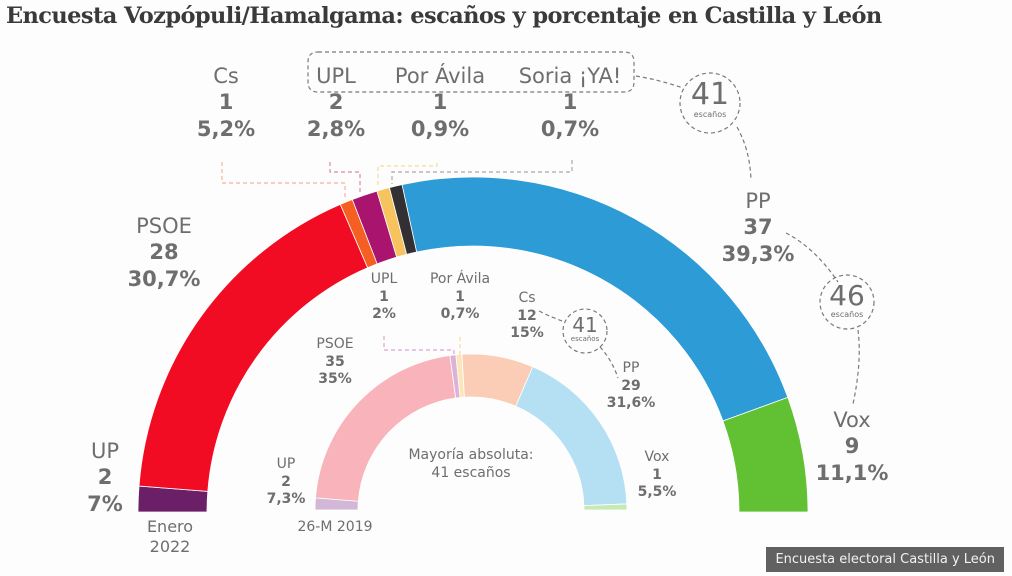 This screenshot has width=1012, height=576. I want to click on inner-arc-2019, so click(471, 432).